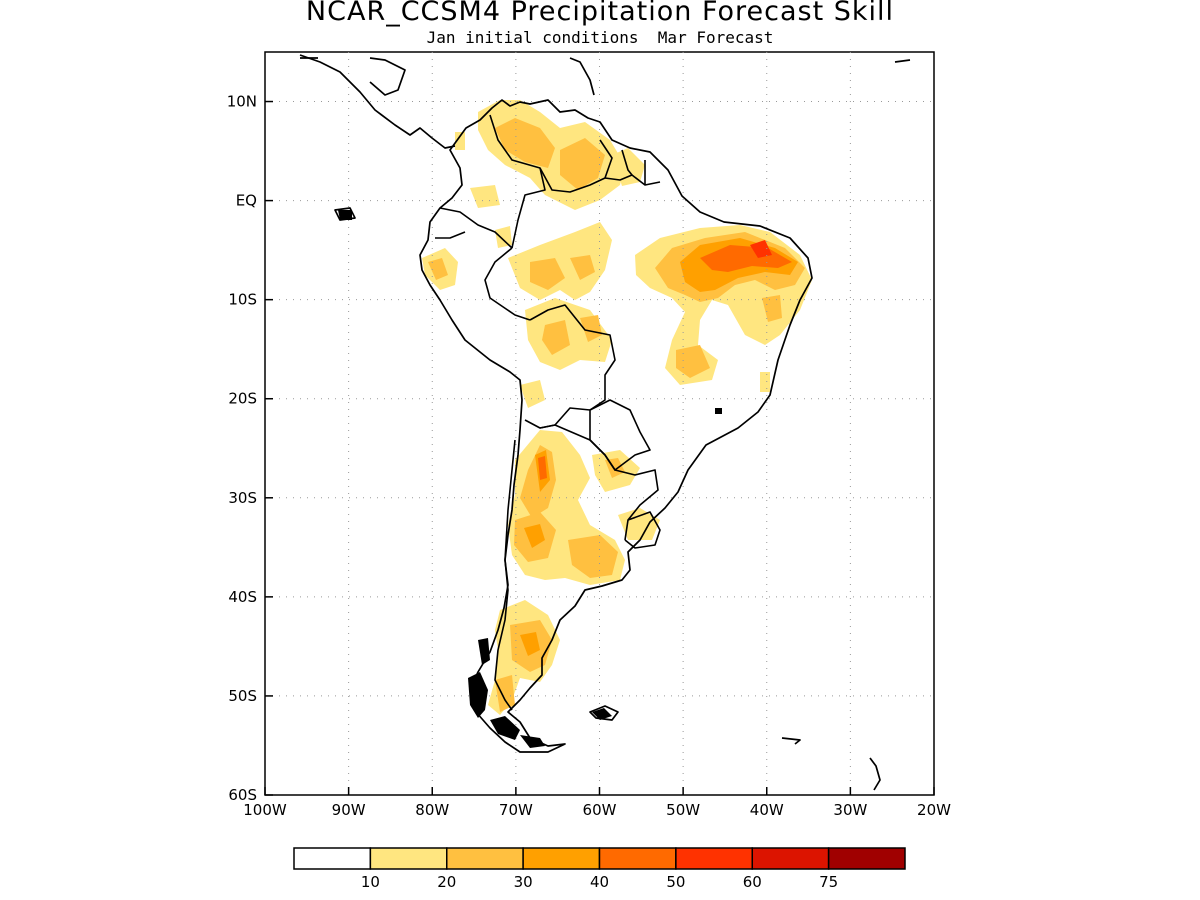 The height and width of the screenshot is (900, 1200). I want to click on lon-tick-label: 50W, so click(683, 810).